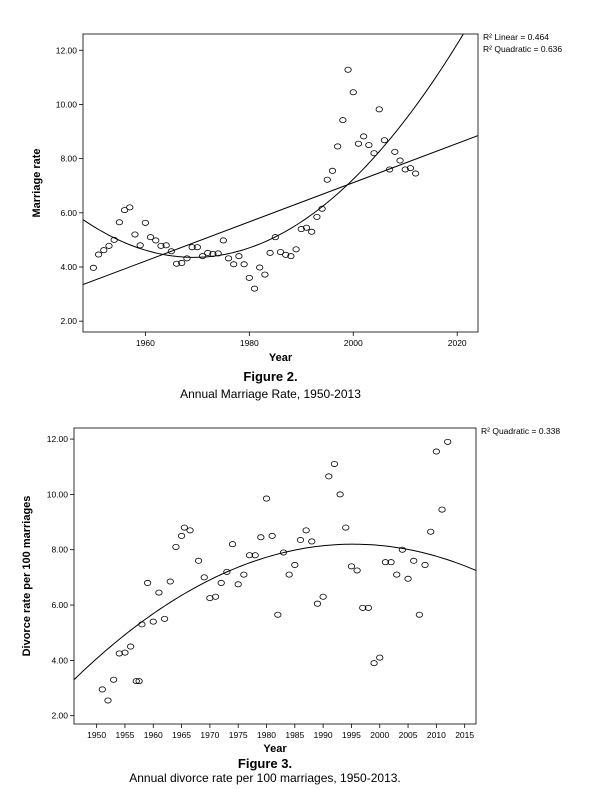  I want to click on fig2-figure-label: Figure 2., so click(270, 376).